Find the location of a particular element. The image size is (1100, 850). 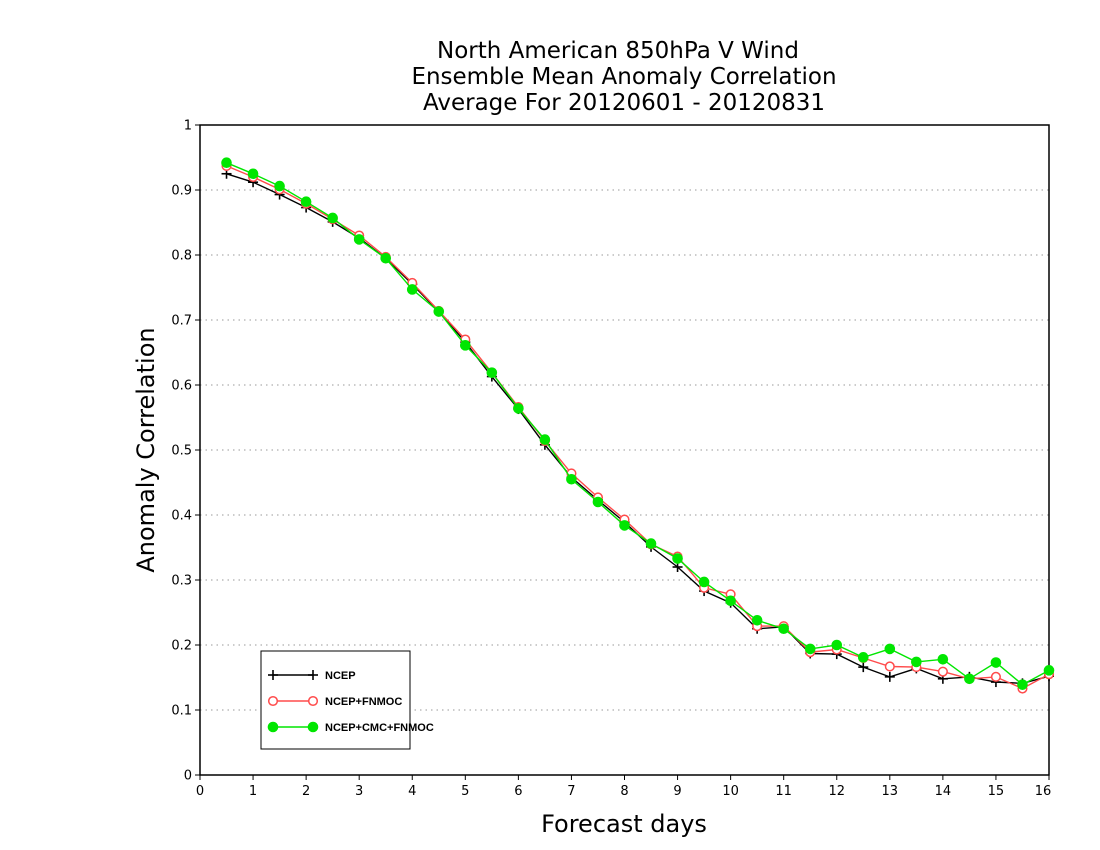

x-tick-label: 3 is located at coordinates (359, 791).